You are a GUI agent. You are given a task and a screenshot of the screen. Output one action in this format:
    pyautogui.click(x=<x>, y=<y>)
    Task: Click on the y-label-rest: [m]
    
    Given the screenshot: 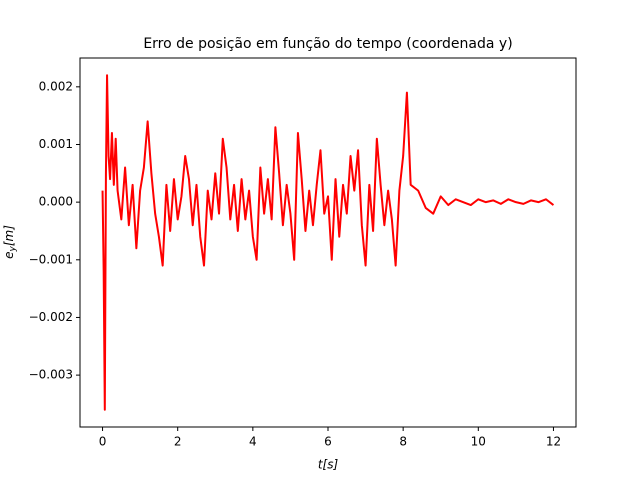 What is the action you would take?
    pyautogui.click(x=9, y=235)
    